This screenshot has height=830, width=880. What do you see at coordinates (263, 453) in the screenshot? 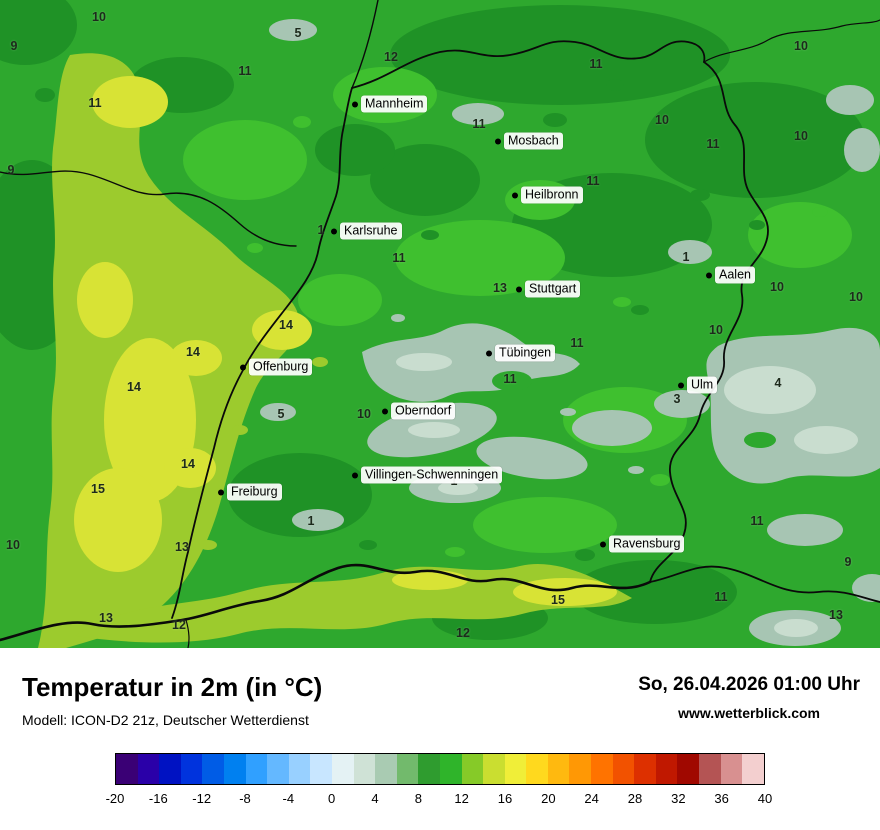
I see `speckles-yellowgreen` at bounding box center [263, 453].